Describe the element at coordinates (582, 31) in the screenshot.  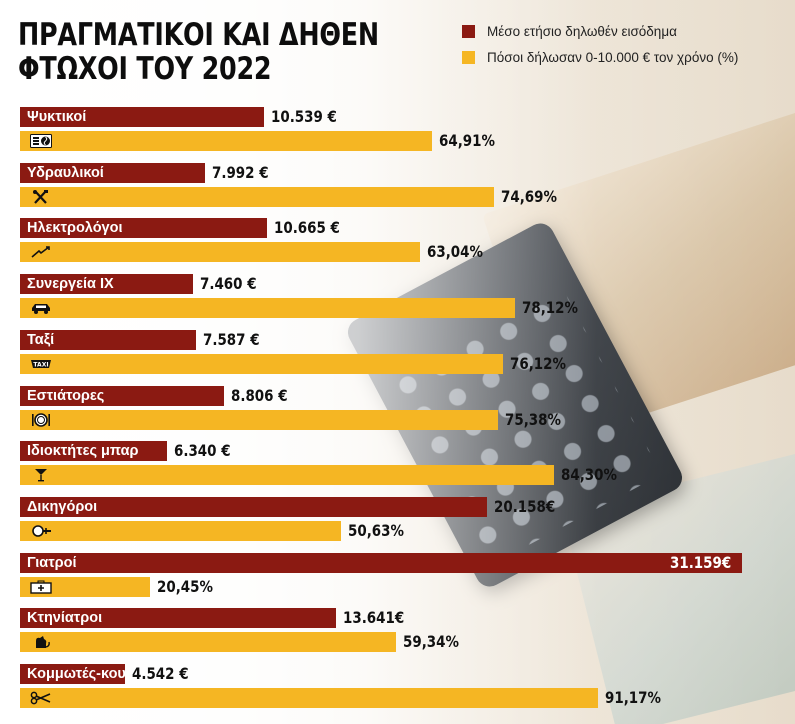
I see `legend-label-income: Μέσο ετήσιο δηλωθέν εισόδημα` at that location.